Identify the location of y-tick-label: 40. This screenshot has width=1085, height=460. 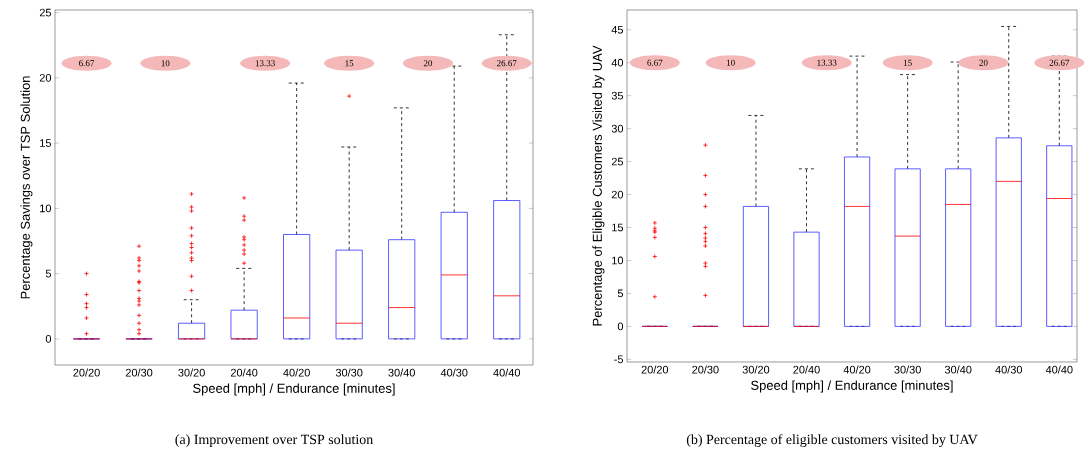
(617, 62).